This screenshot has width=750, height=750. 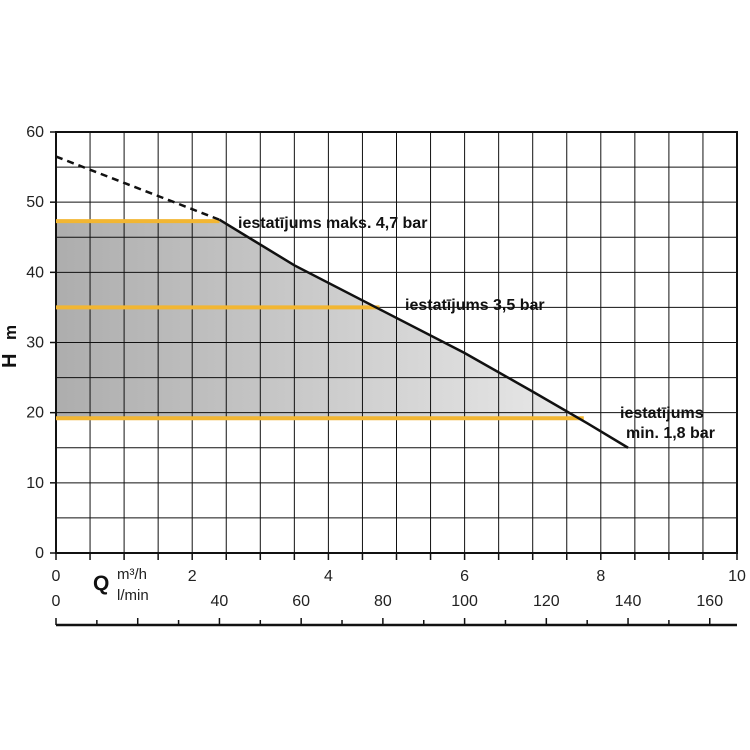 What do you see at coordinates (546, 601) in the screenshot?
I see `x-tick-label-lmin: 120` at bounding box center [546, 601].